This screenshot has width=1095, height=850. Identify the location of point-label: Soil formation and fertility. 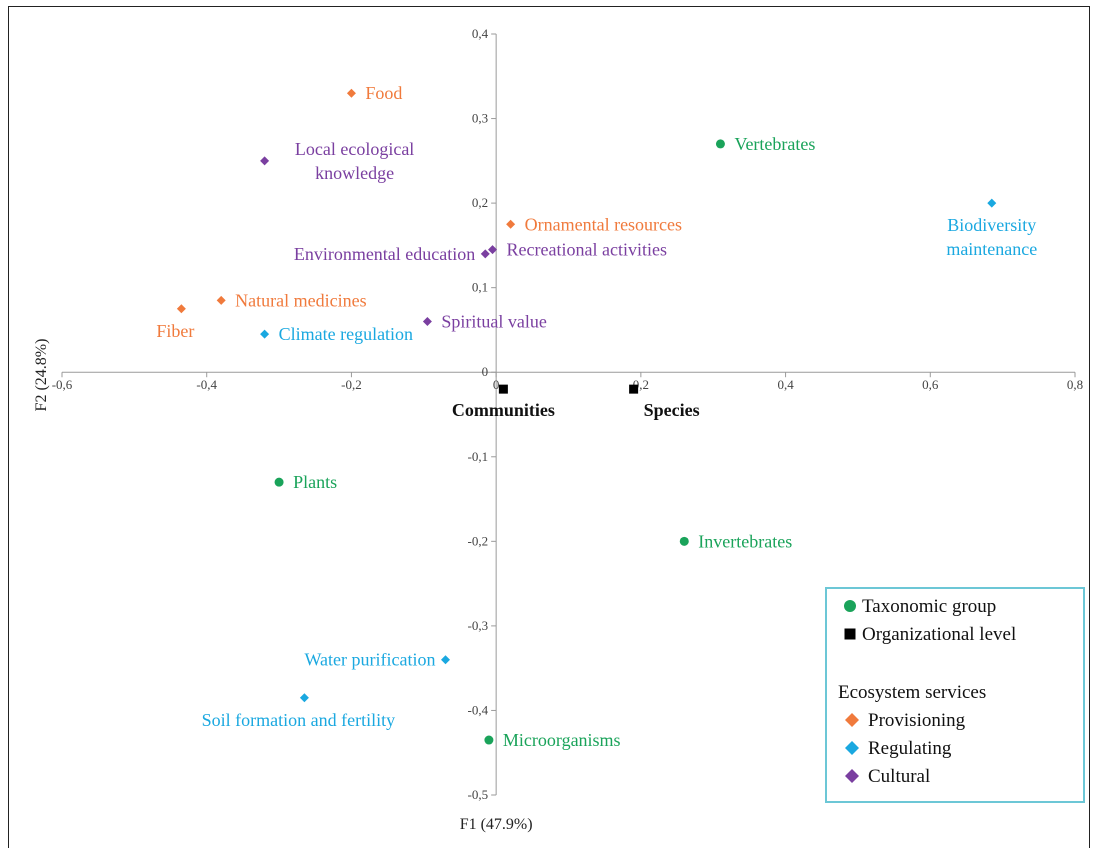
(298, 720).